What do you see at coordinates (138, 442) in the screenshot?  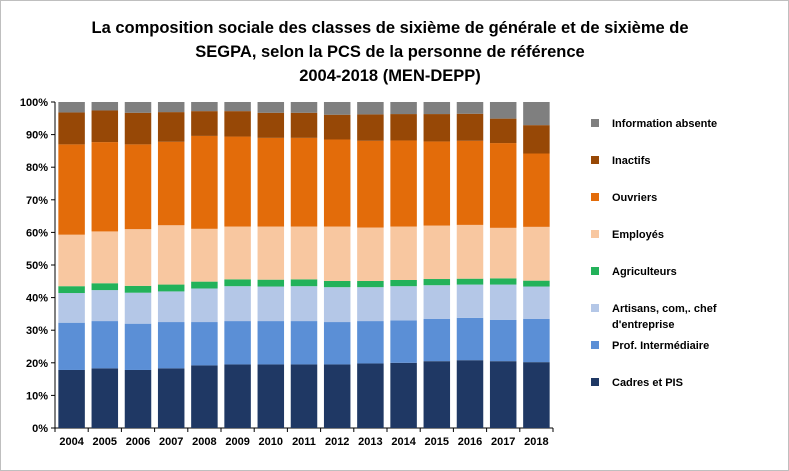 I see `x-tick-label: 2006` at bounding box center [138, 442].